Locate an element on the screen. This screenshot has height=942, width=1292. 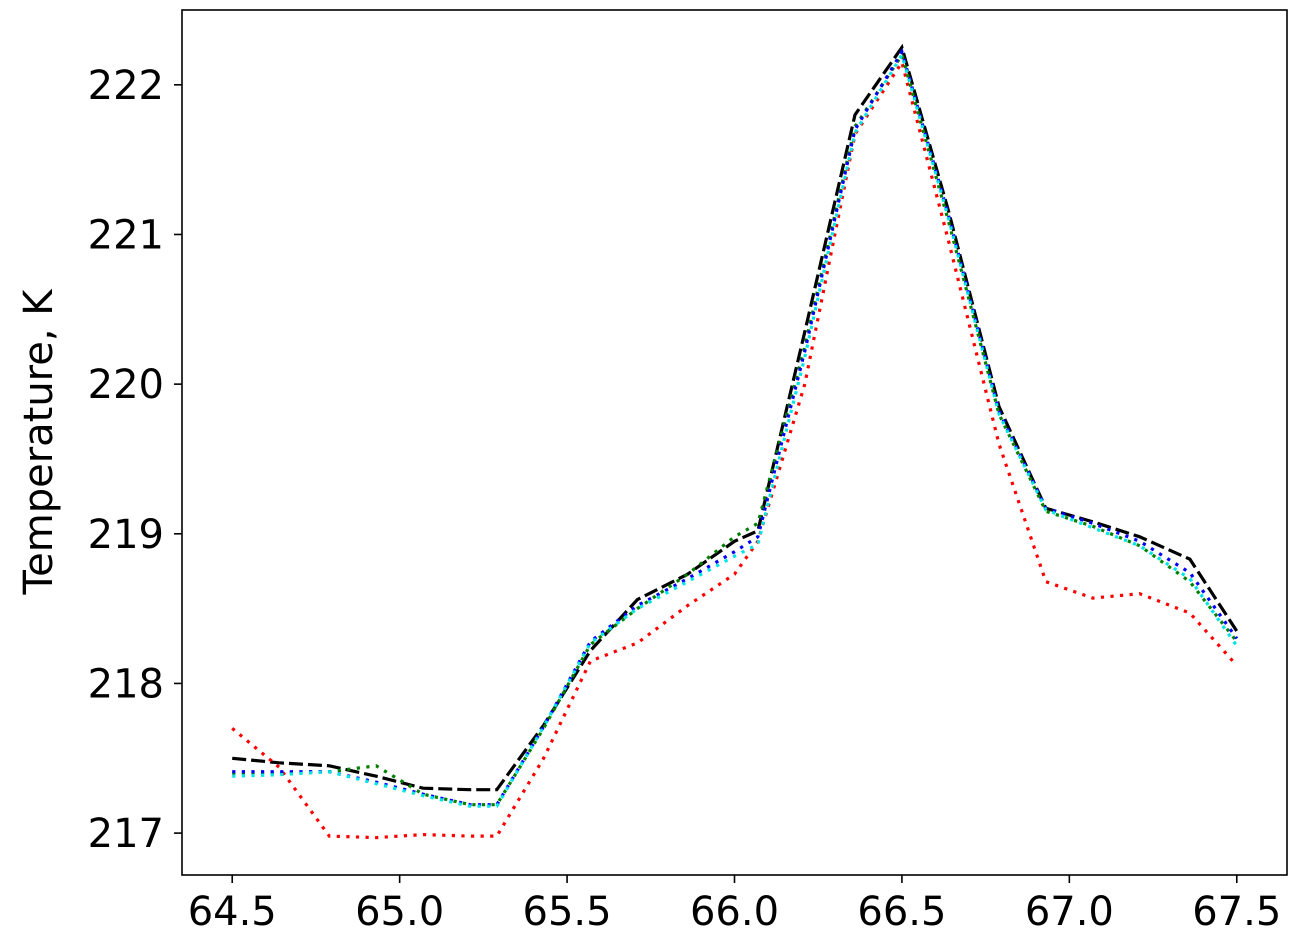
x-tick-label: 65.5 is located at coordinates (567, 912).